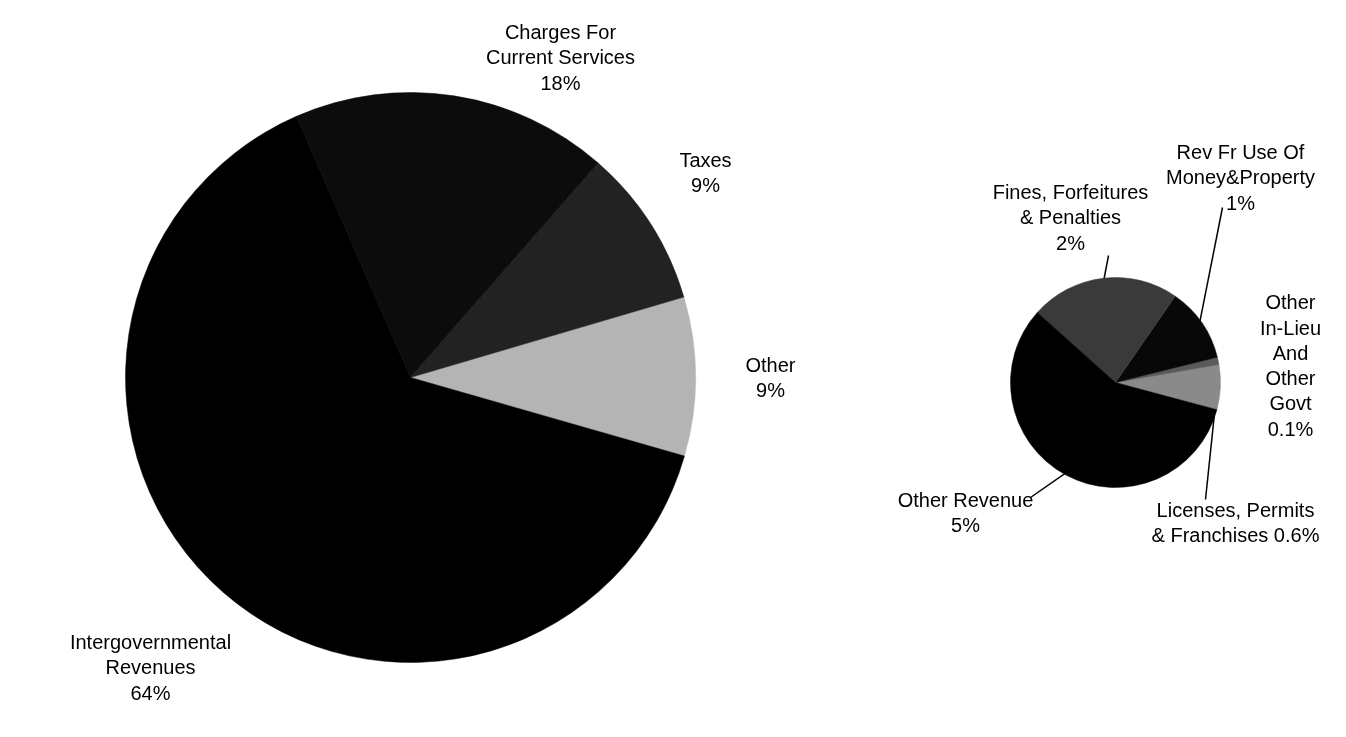 This screenshot has width=1346, height=737. I want to click on slice-label: Rev Fr Use Of Money&Property, so click(1240, 165).